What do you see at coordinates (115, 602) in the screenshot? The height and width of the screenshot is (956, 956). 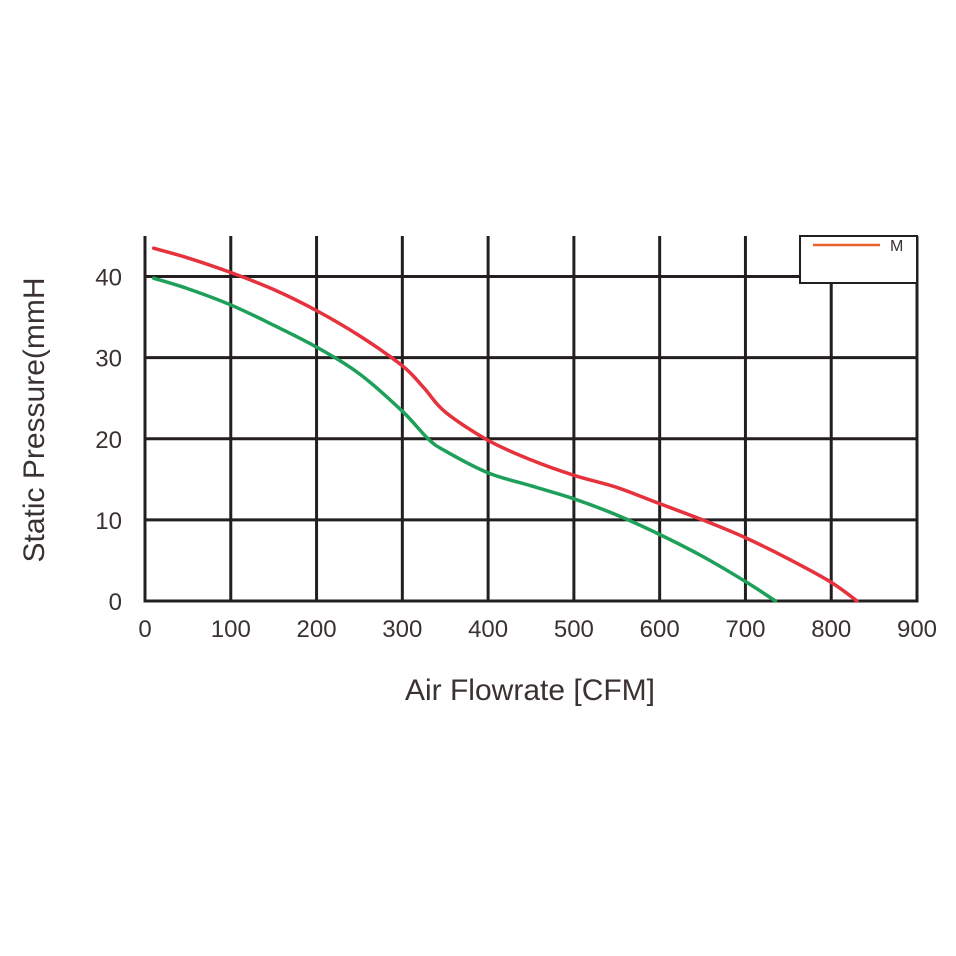 I see `y-tick-label: 0` at bounding box center [115, 602].